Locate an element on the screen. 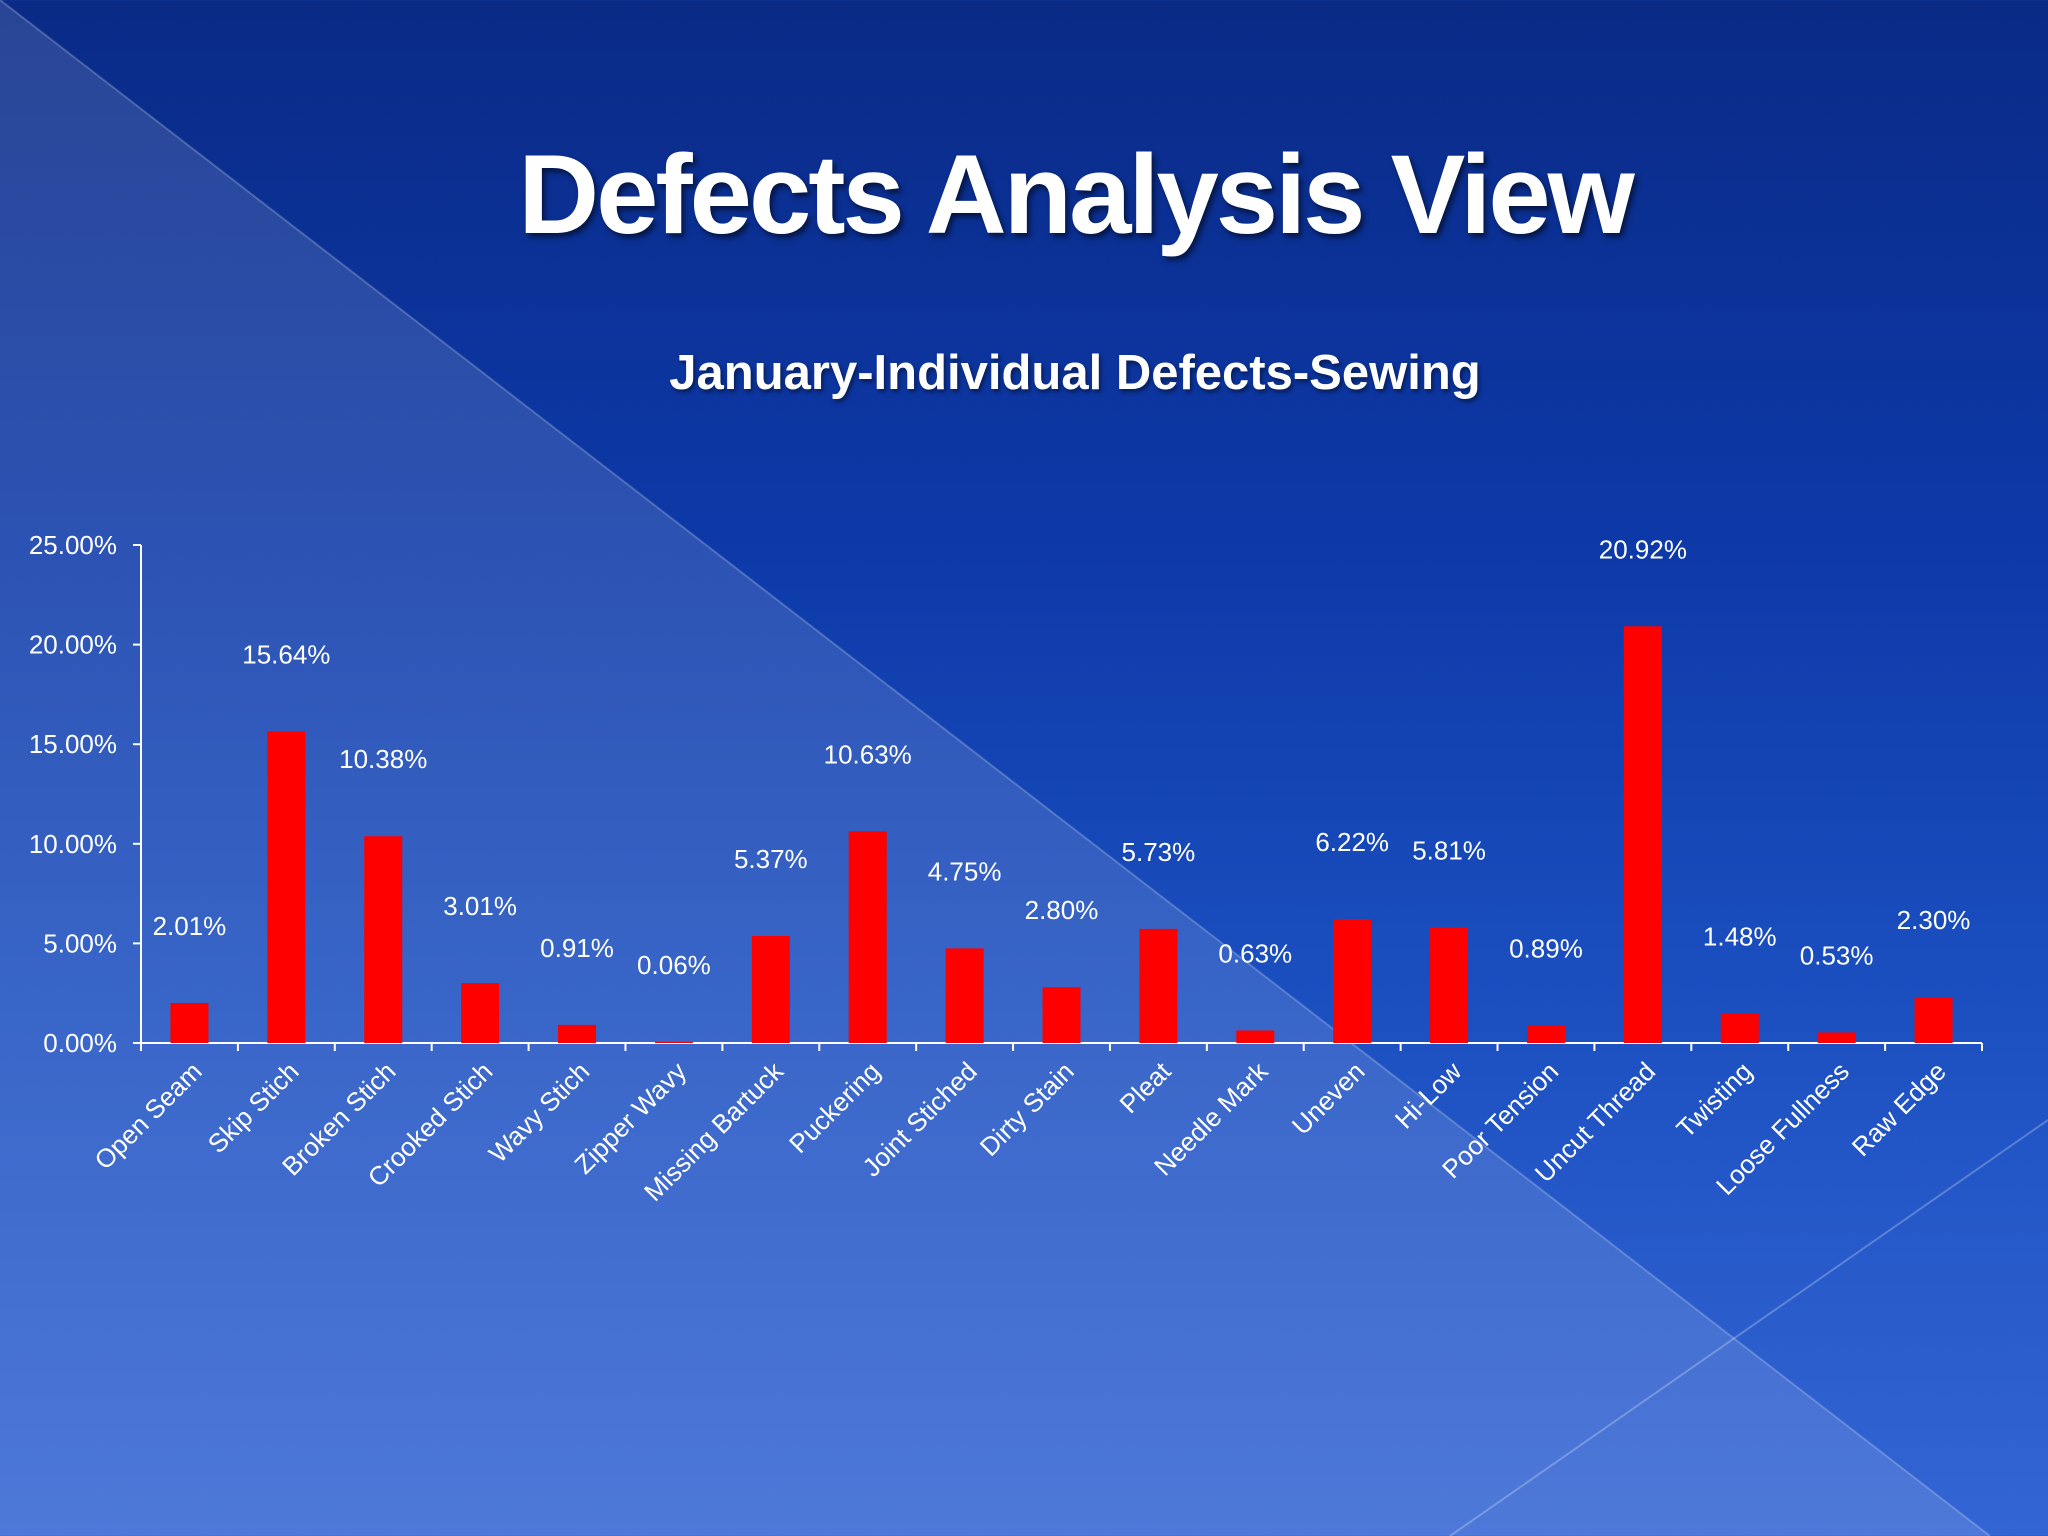 The image size is (2048, 1536). category-label: Hi-Low is located at coordinates (1428, 1095).